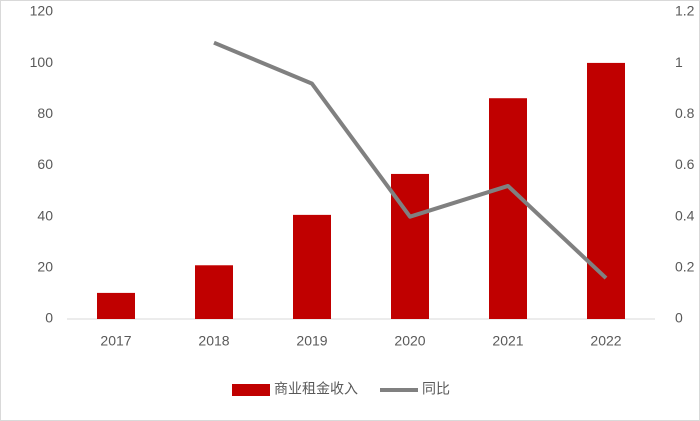  Describe the element at coordinates (316, 389) in the screenshot. I see `legend-label: 商业租金收入` at that location.